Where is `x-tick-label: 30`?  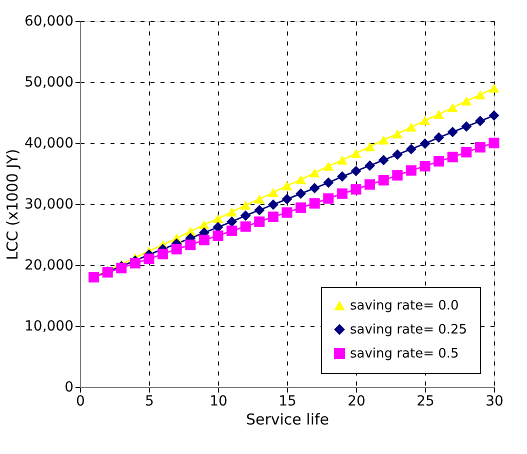
x-tick-label: 30 is located at coordinates (495, 402).